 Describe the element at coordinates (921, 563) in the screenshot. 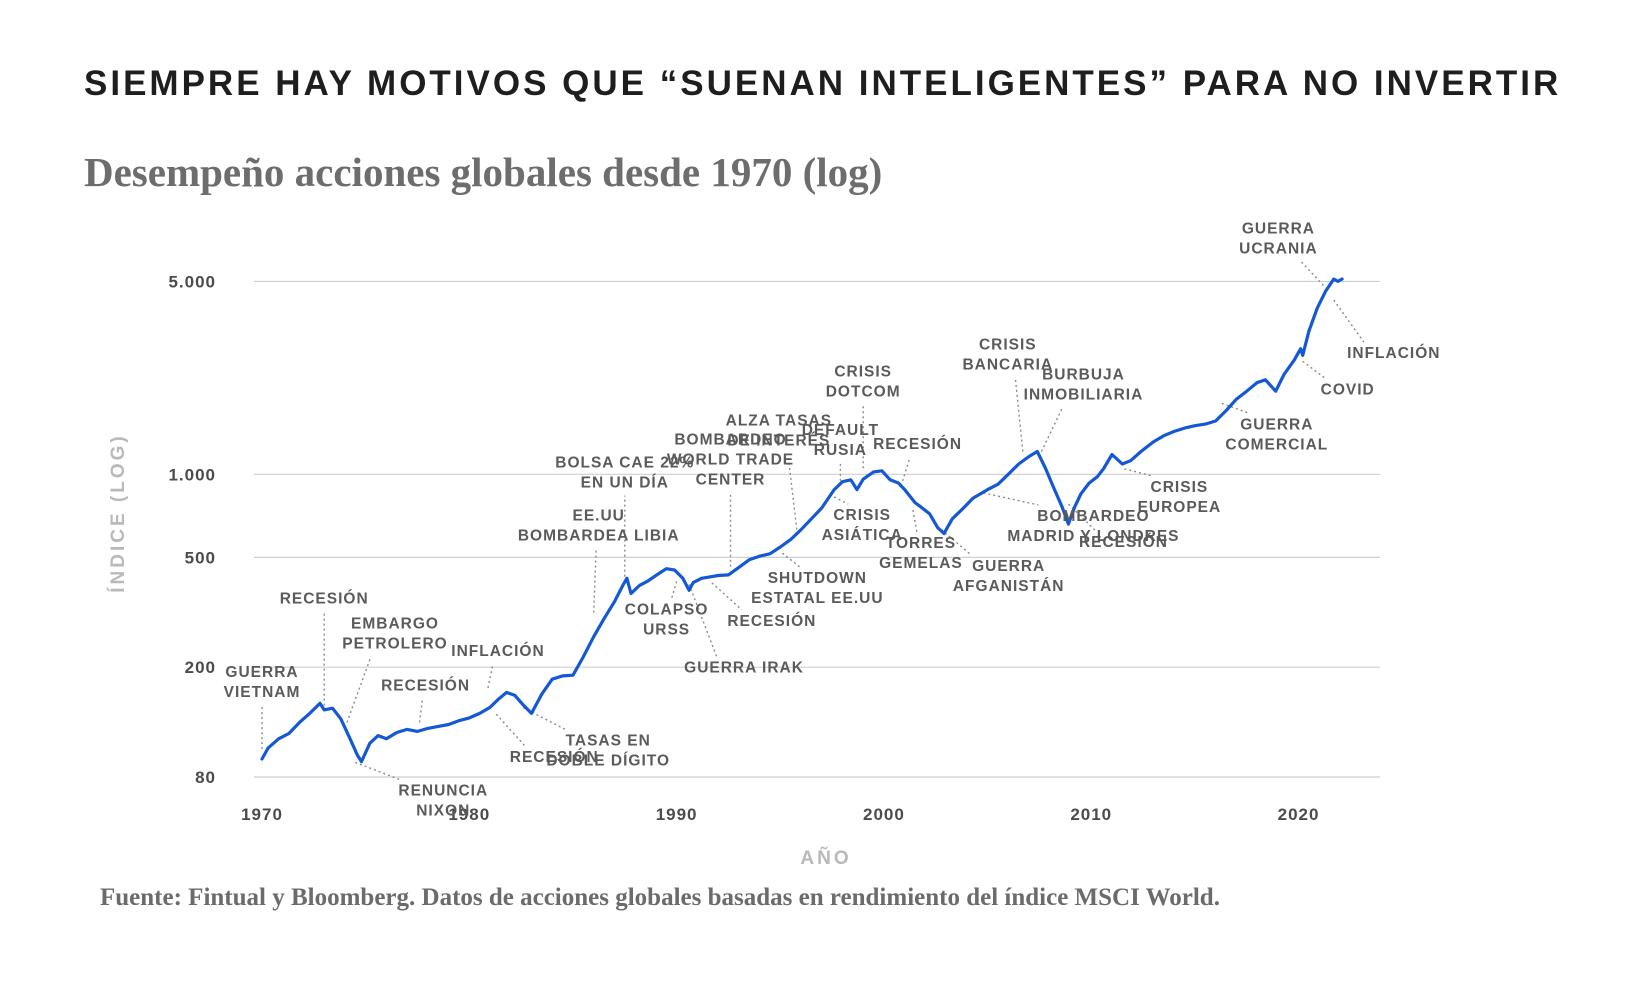

I see `annotation-label: GEMELAS` at that location.